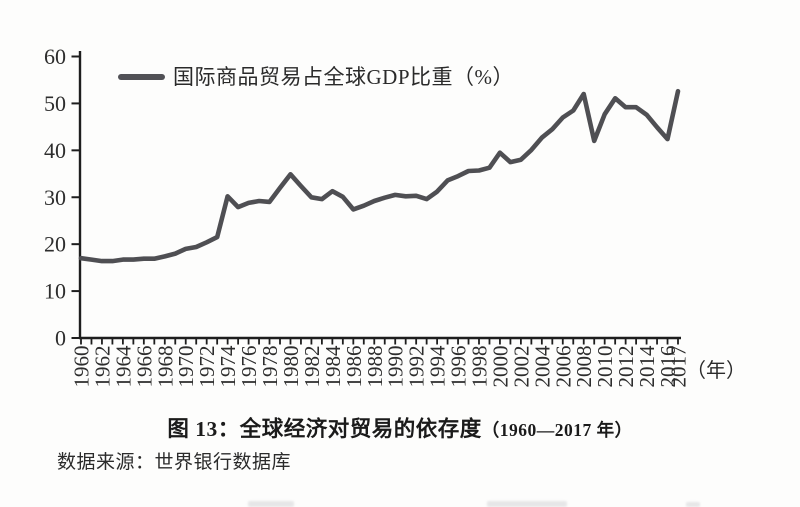 This screenshot has width=800, height=507. What do you see at coordinates (270, 367) in the screenshot?
I see `x-tick-label: 1978` at bounding box center [270, 367].